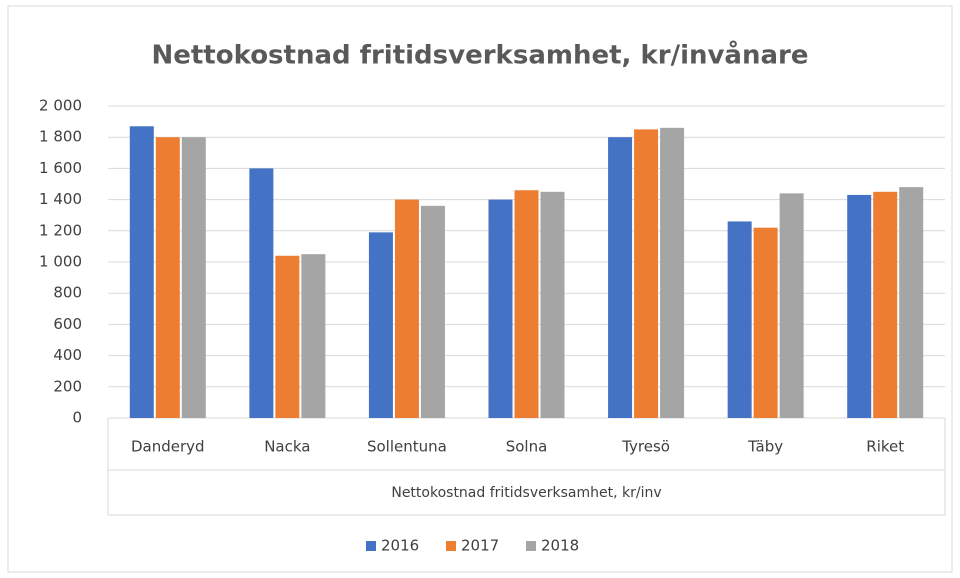 This screenshot has width=960, height=578. I want to click on x-tick-label: Riket, so click(885, 447).